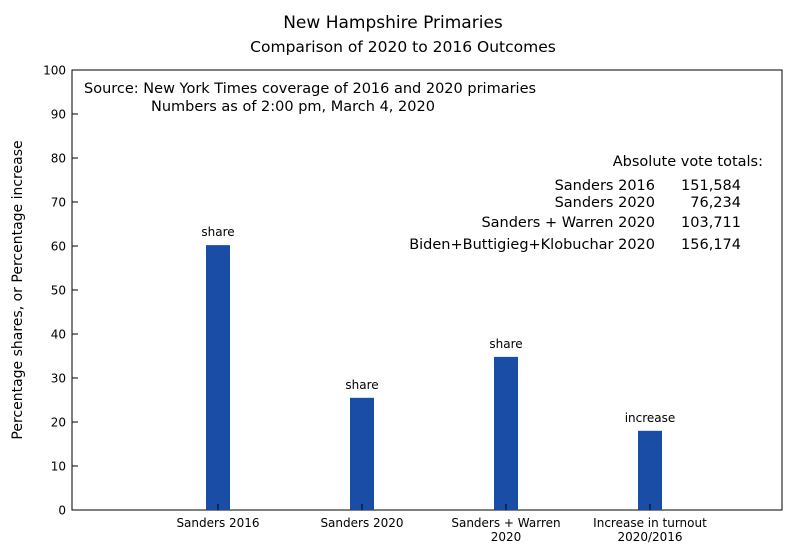 This screenshot has width=800, height=550. Describe the element at coordinates (505, 530) in the screenshot. I see `x-tick-label: Sanders + Warren 2020` at that location.